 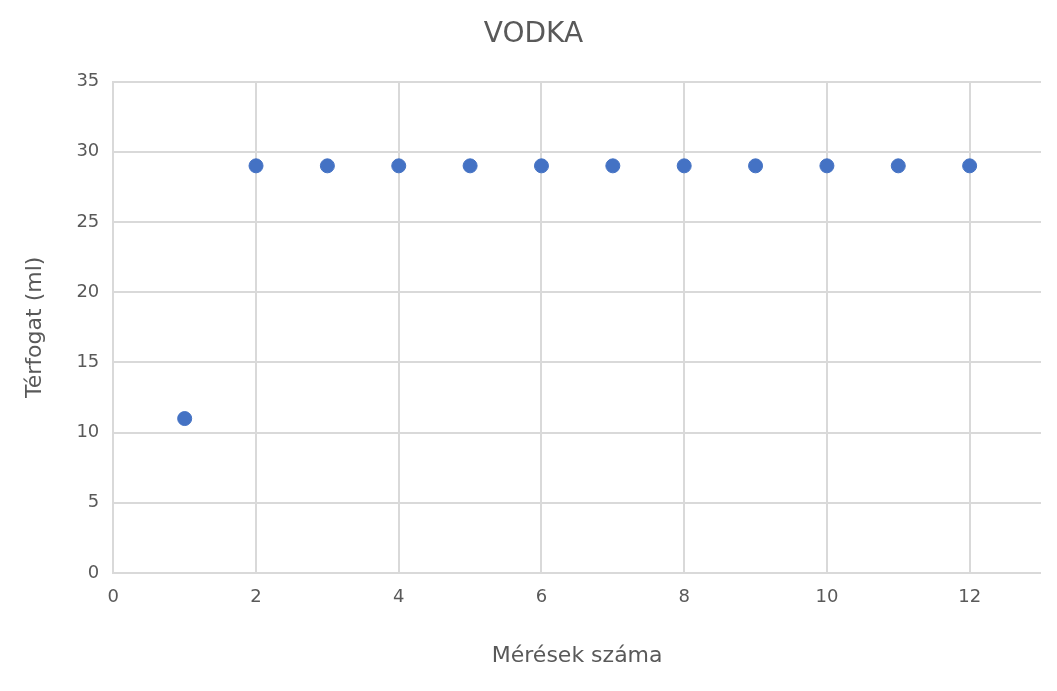 I want to click on x-tick-label: 0, so click(x=113, y=596).